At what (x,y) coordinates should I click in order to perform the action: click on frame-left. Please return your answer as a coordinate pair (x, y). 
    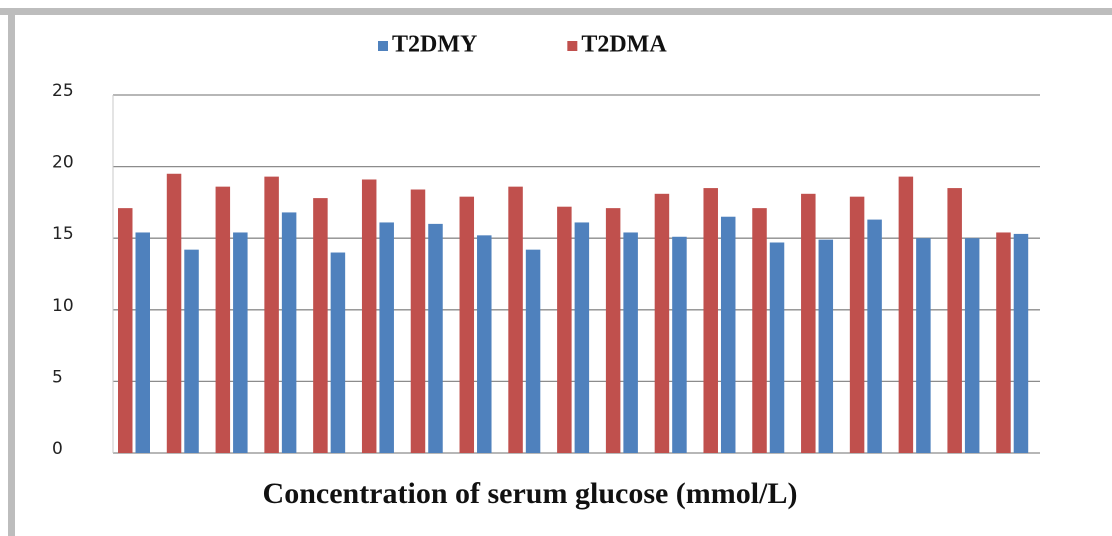
    Looking at the image, I should click on (11, 272).